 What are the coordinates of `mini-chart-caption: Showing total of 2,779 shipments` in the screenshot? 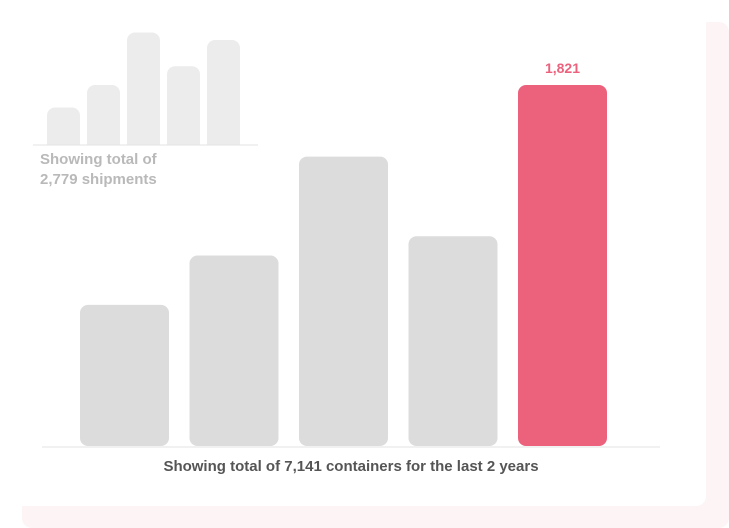 It's located at (145, 170).